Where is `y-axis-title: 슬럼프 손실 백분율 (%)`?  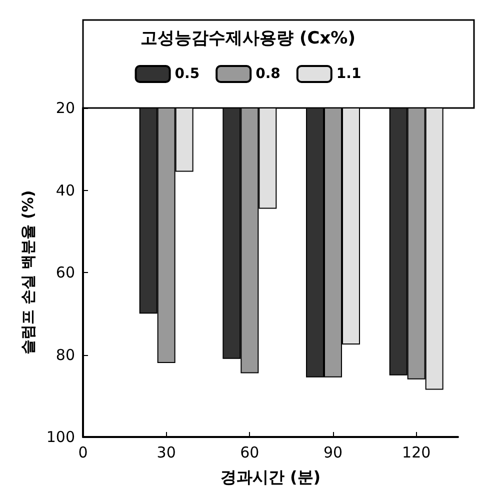 y-axis-title: 슬럼프 손실 백분율 (%) is located at coordinates (27, 272).